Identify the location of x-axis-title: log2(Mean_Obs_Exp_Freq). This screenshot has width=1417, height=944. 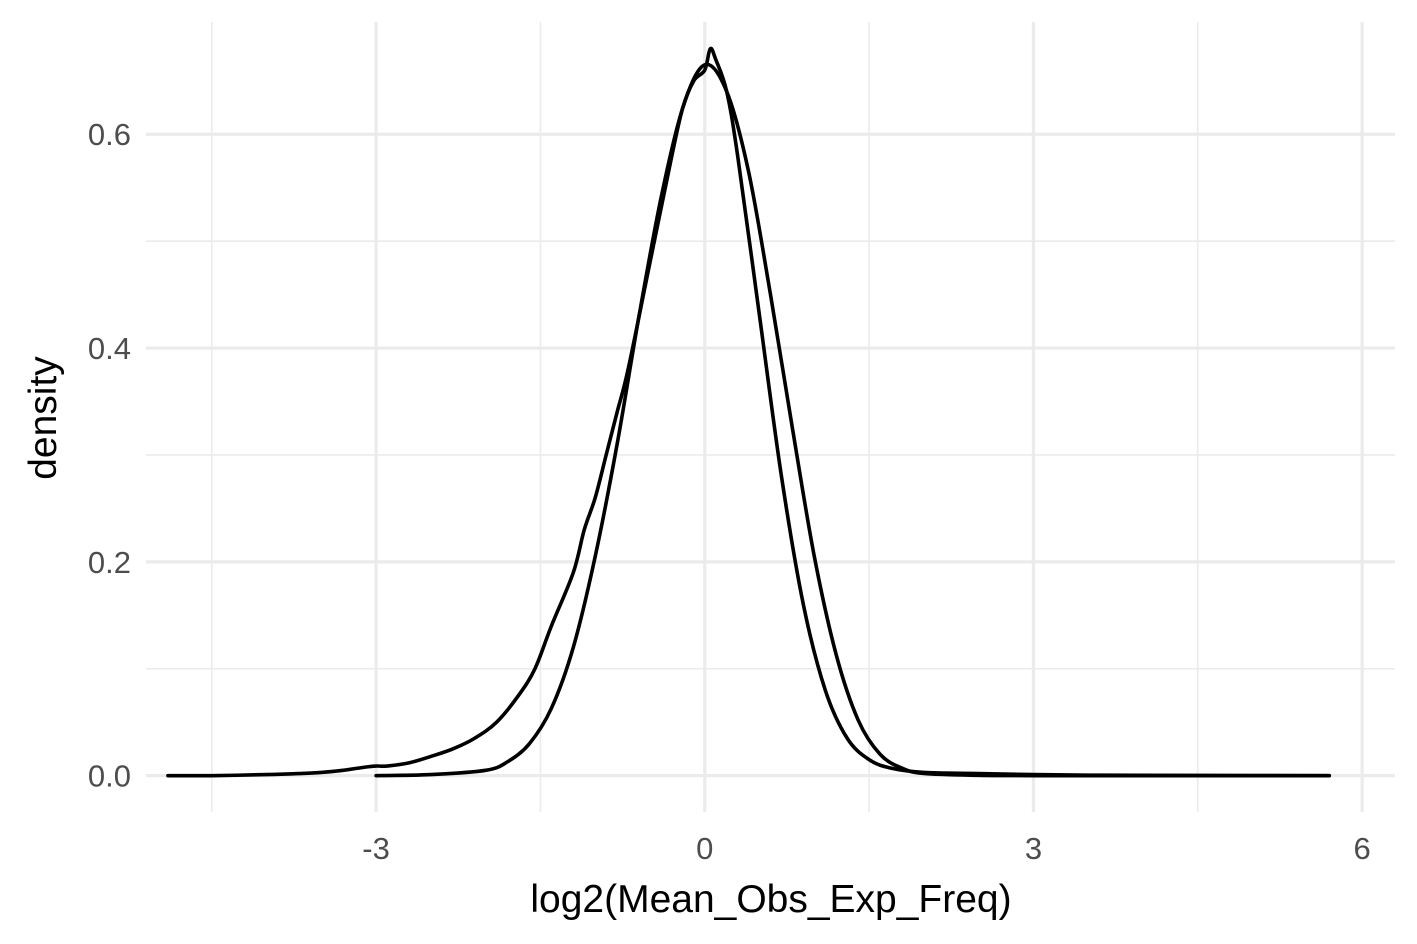
(770, 899).